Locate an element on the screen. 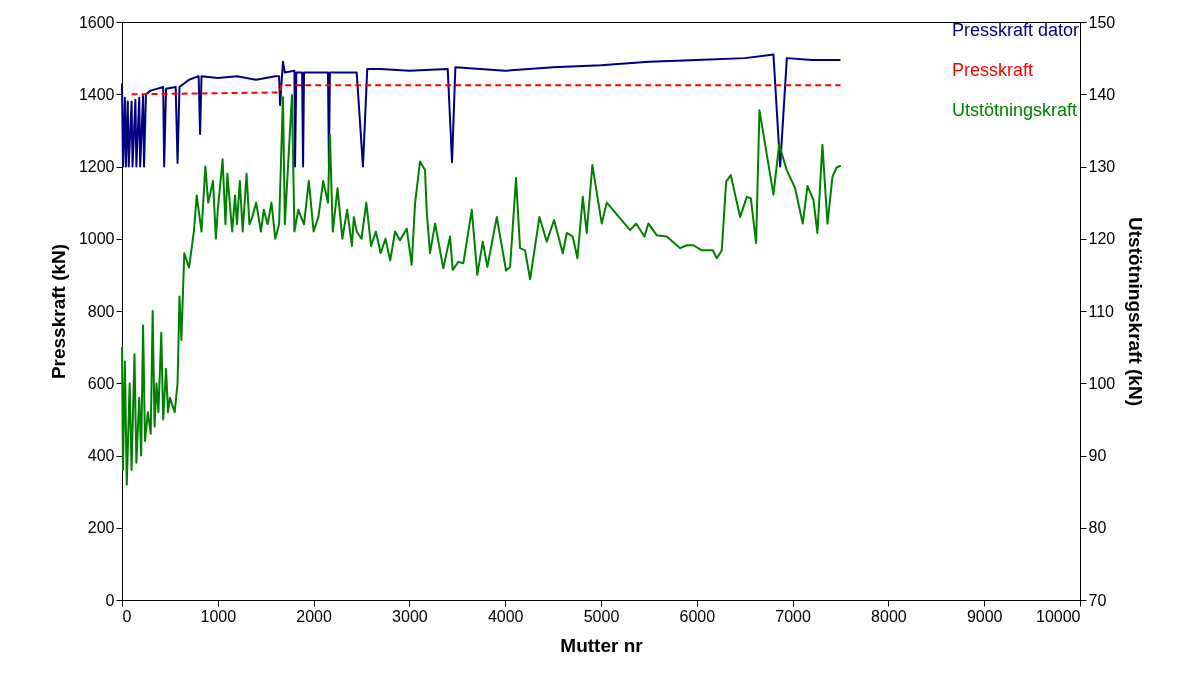  y-tick-label: 400 is located at coordinates (101, 455).